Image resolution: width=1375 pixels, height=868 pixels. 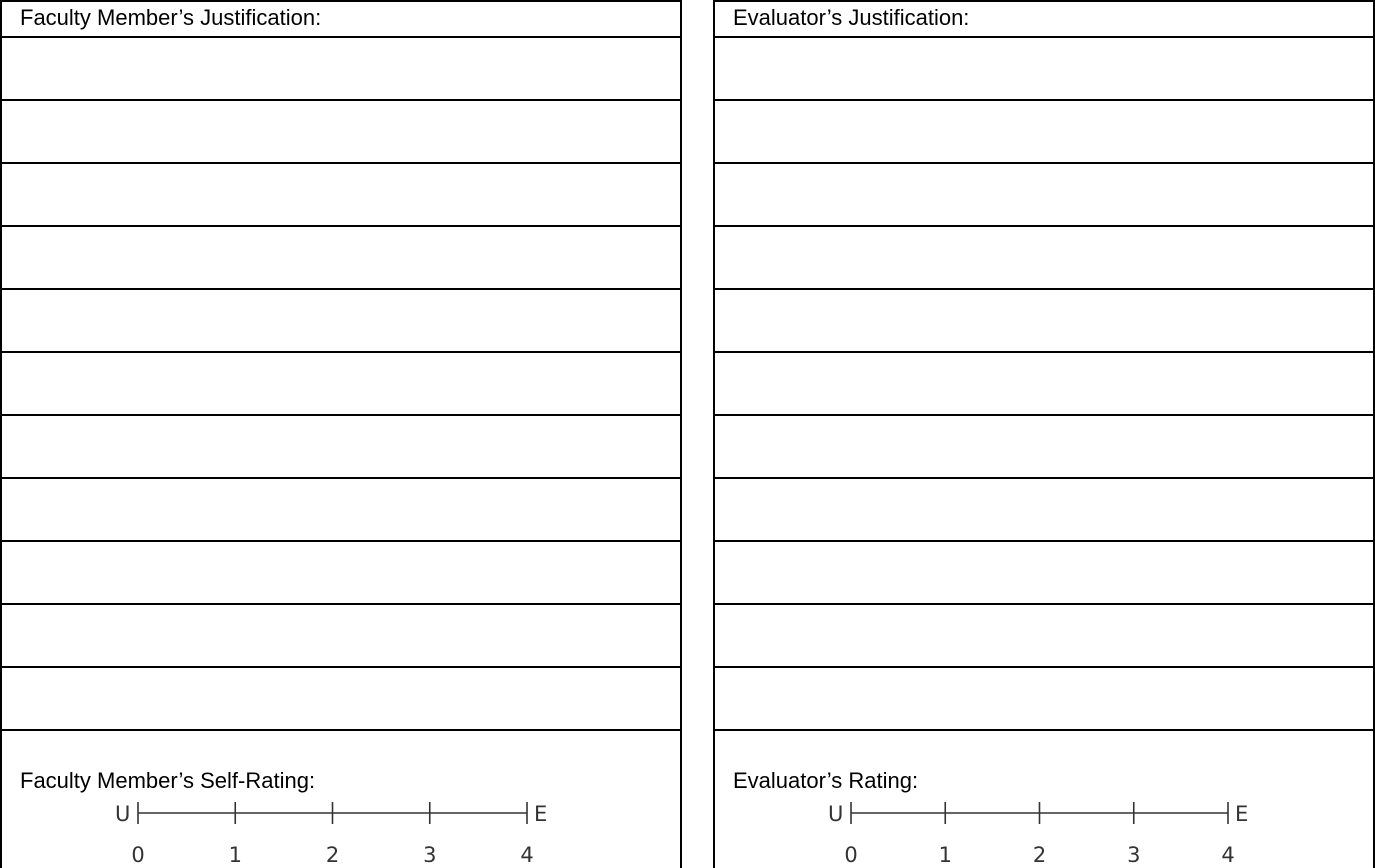 I want to click on evaluator-rating-scale: U E 0 1 2 3 4, so click(x=1045, y=799).